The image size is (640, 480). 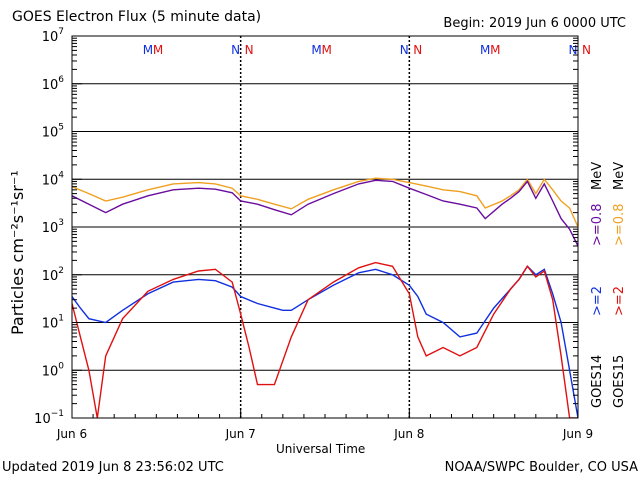 I want to click on y-tick-label: 10², so click(x=53, y=275).